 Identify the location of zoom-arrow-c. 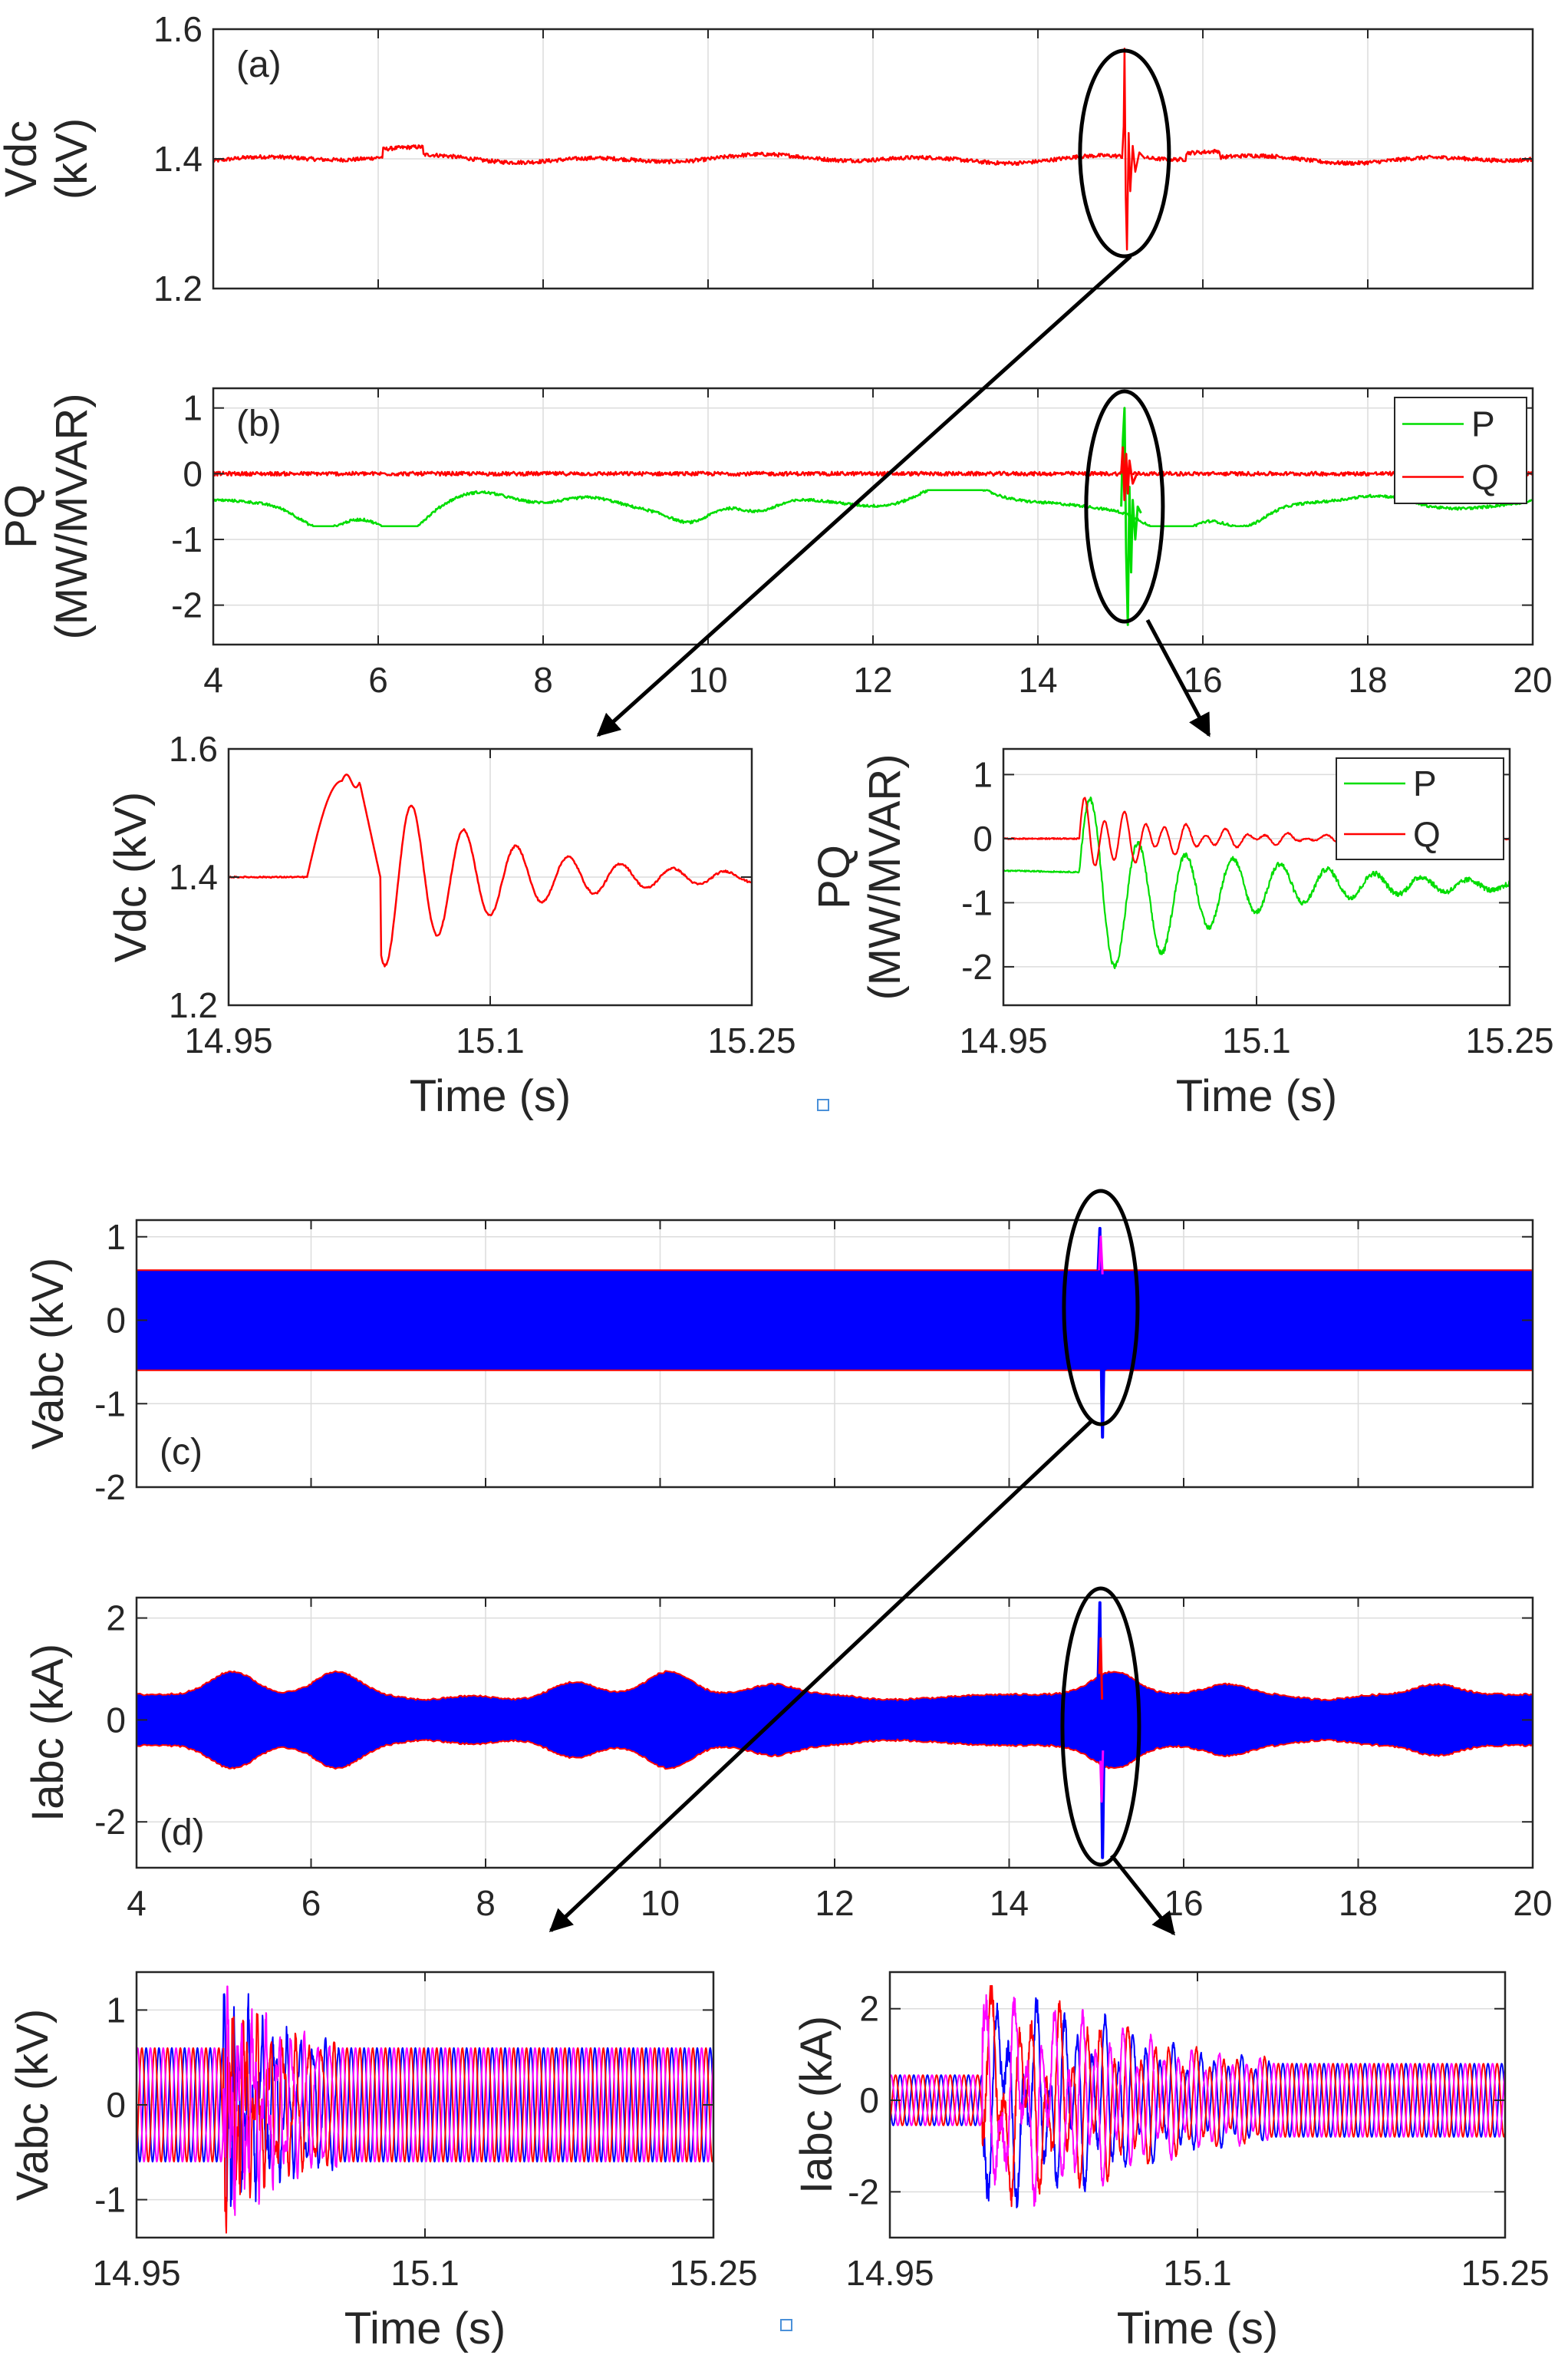
(821, 1675).